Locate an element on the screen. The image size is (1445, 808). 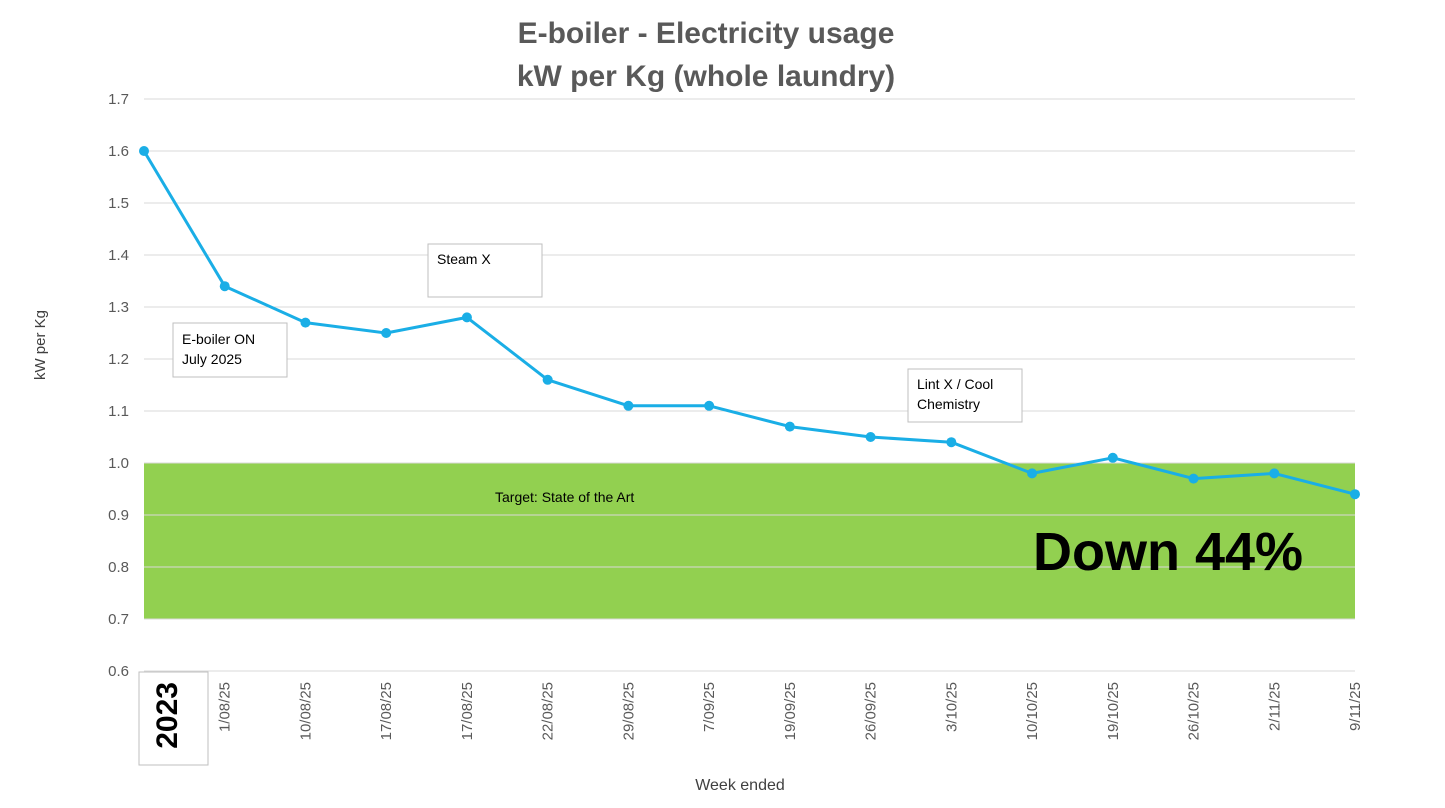
x-tick-label: 2023 is located at coordinates (167, 715).